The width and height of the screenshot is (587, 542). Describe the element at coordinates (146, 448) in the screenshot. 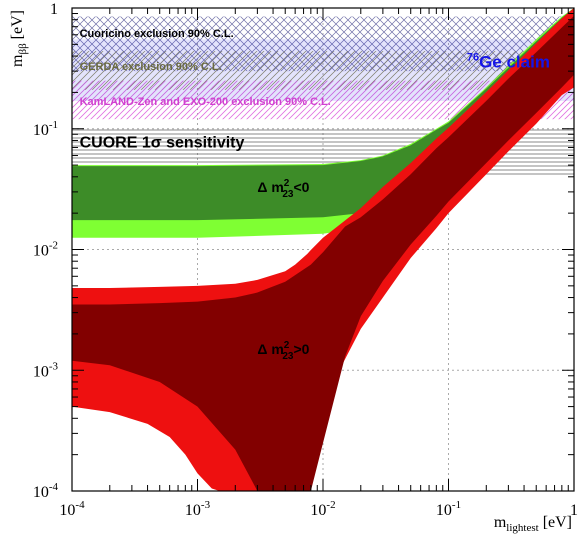

I see `region-2-cutout` at that location.